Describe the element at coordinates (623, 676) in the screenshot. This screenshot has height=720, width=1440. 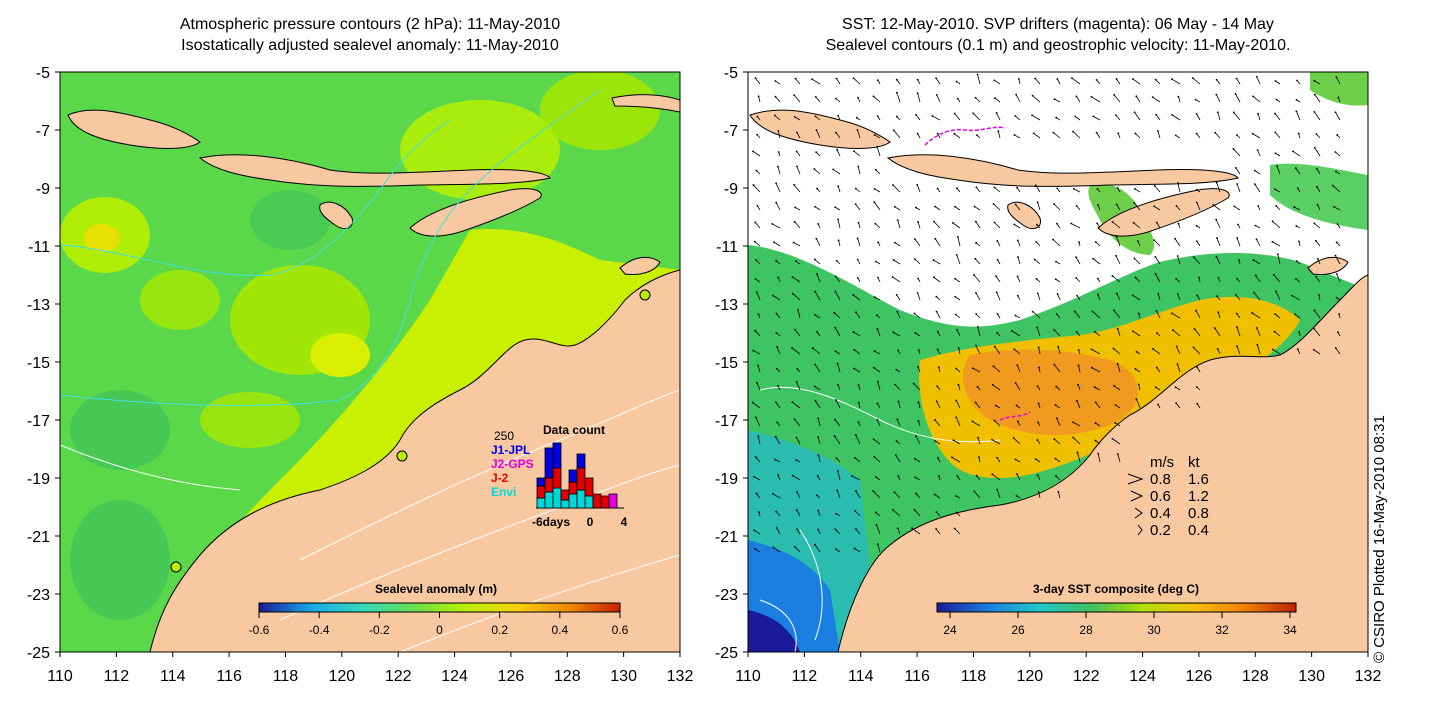
I see `left-x-tick-label: 130` at that location.